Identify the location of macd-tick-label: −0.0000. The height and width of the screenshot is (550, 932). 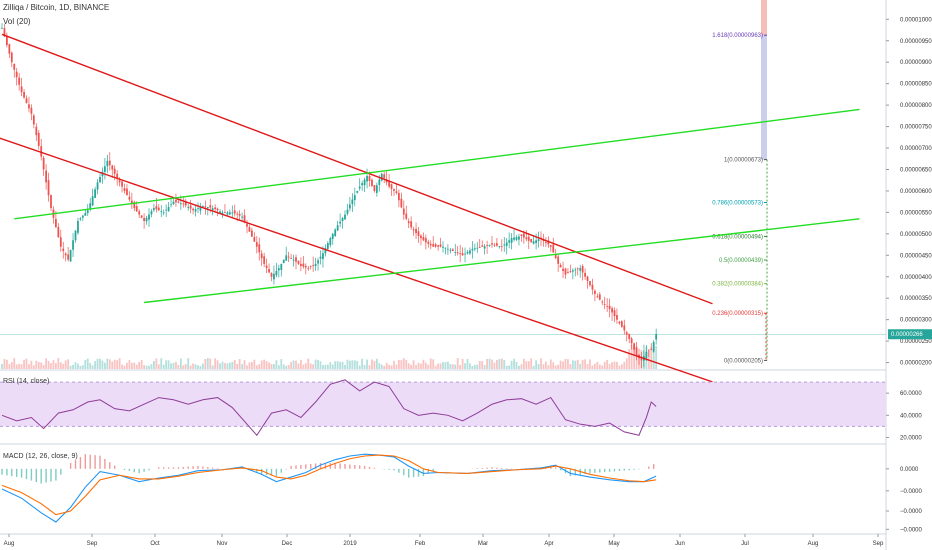
(911, 530).